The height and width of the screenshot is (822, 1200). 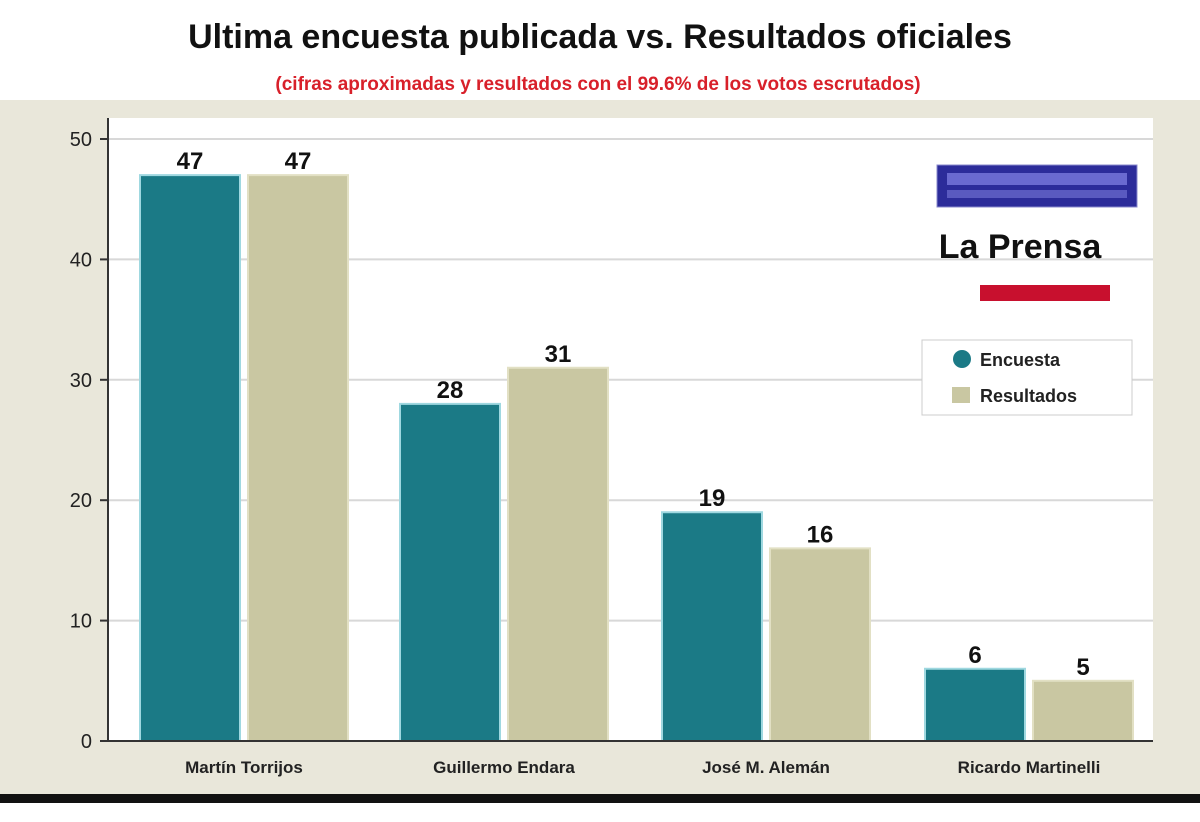 I want to click on data-label: 5, so click(x=1082, y=667).